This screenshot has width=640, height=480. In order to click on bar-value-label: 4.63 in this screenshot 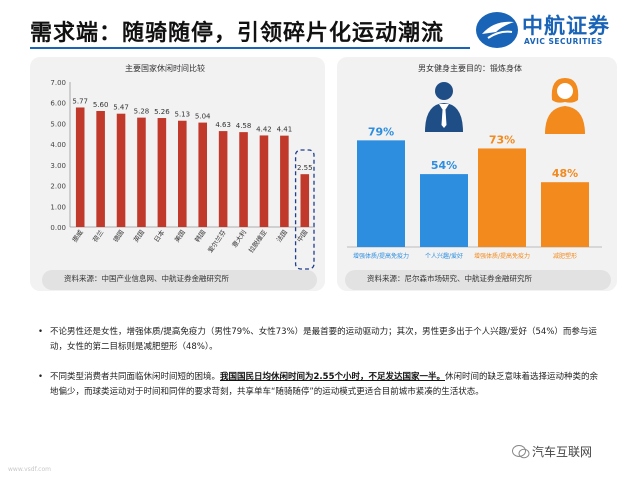, I will do `click(223, 125)`.